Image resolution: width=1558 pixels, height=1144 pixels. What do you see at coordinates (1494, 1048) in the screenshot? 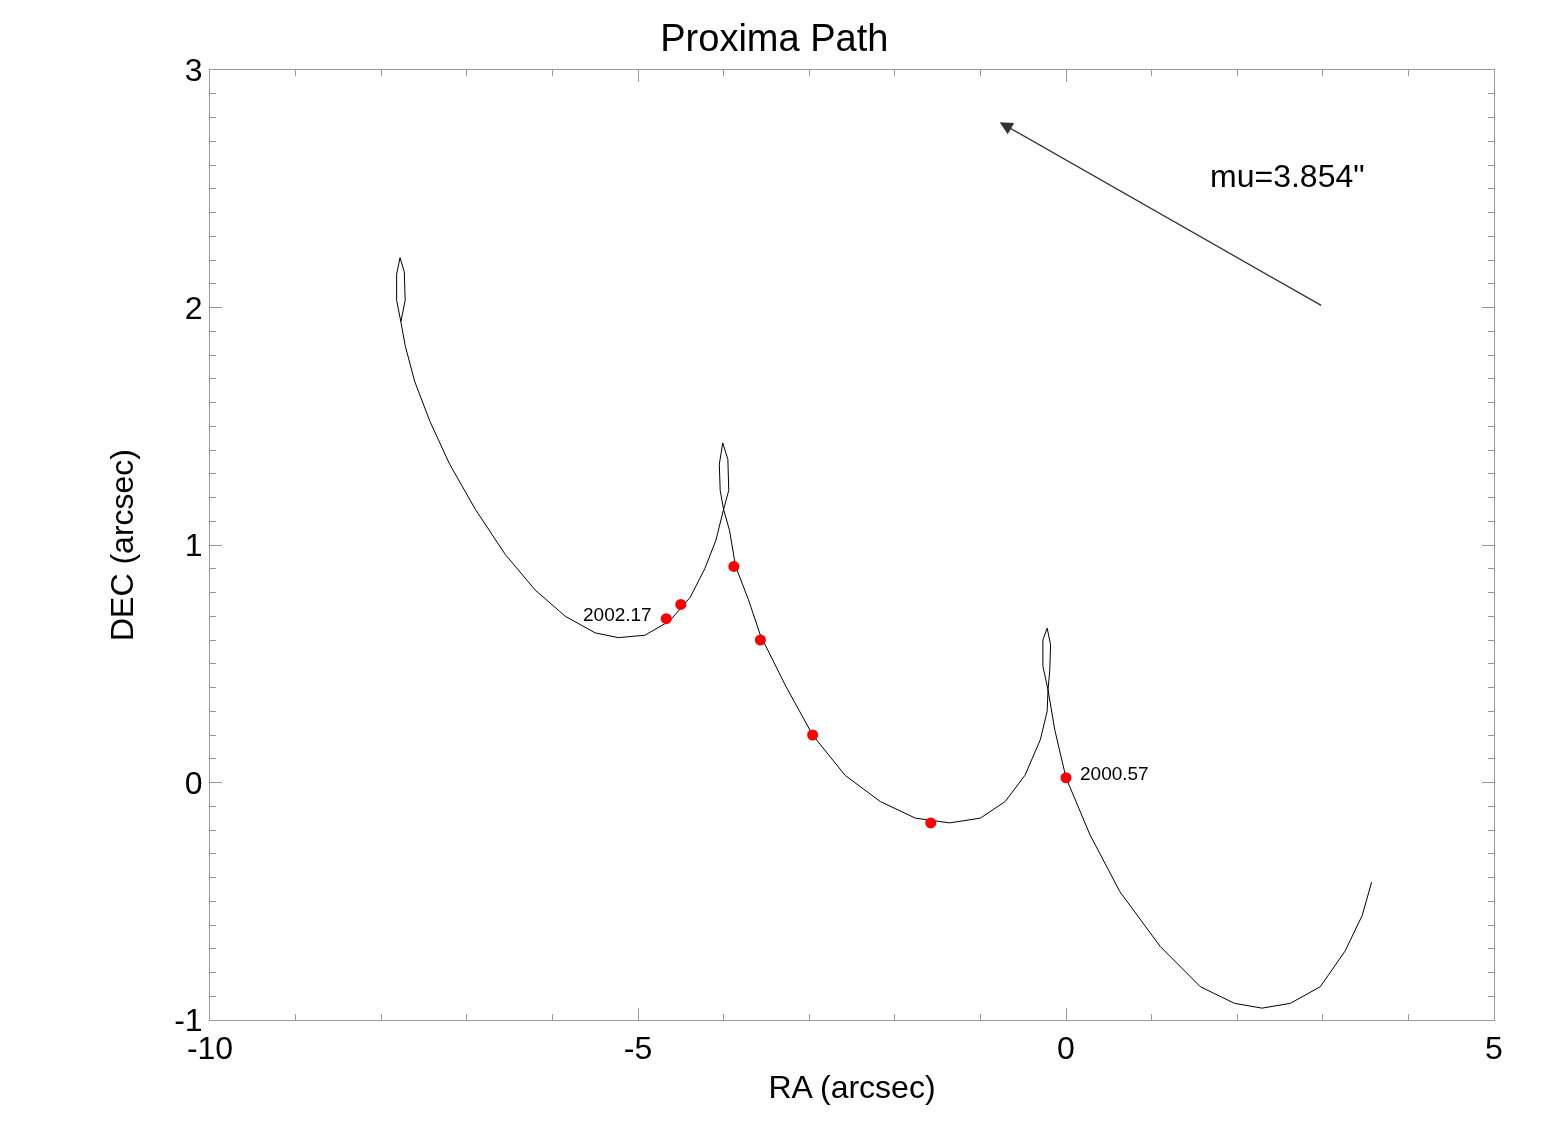
I see `x-tick-label: 5` at bounding box center [1494, 1048].